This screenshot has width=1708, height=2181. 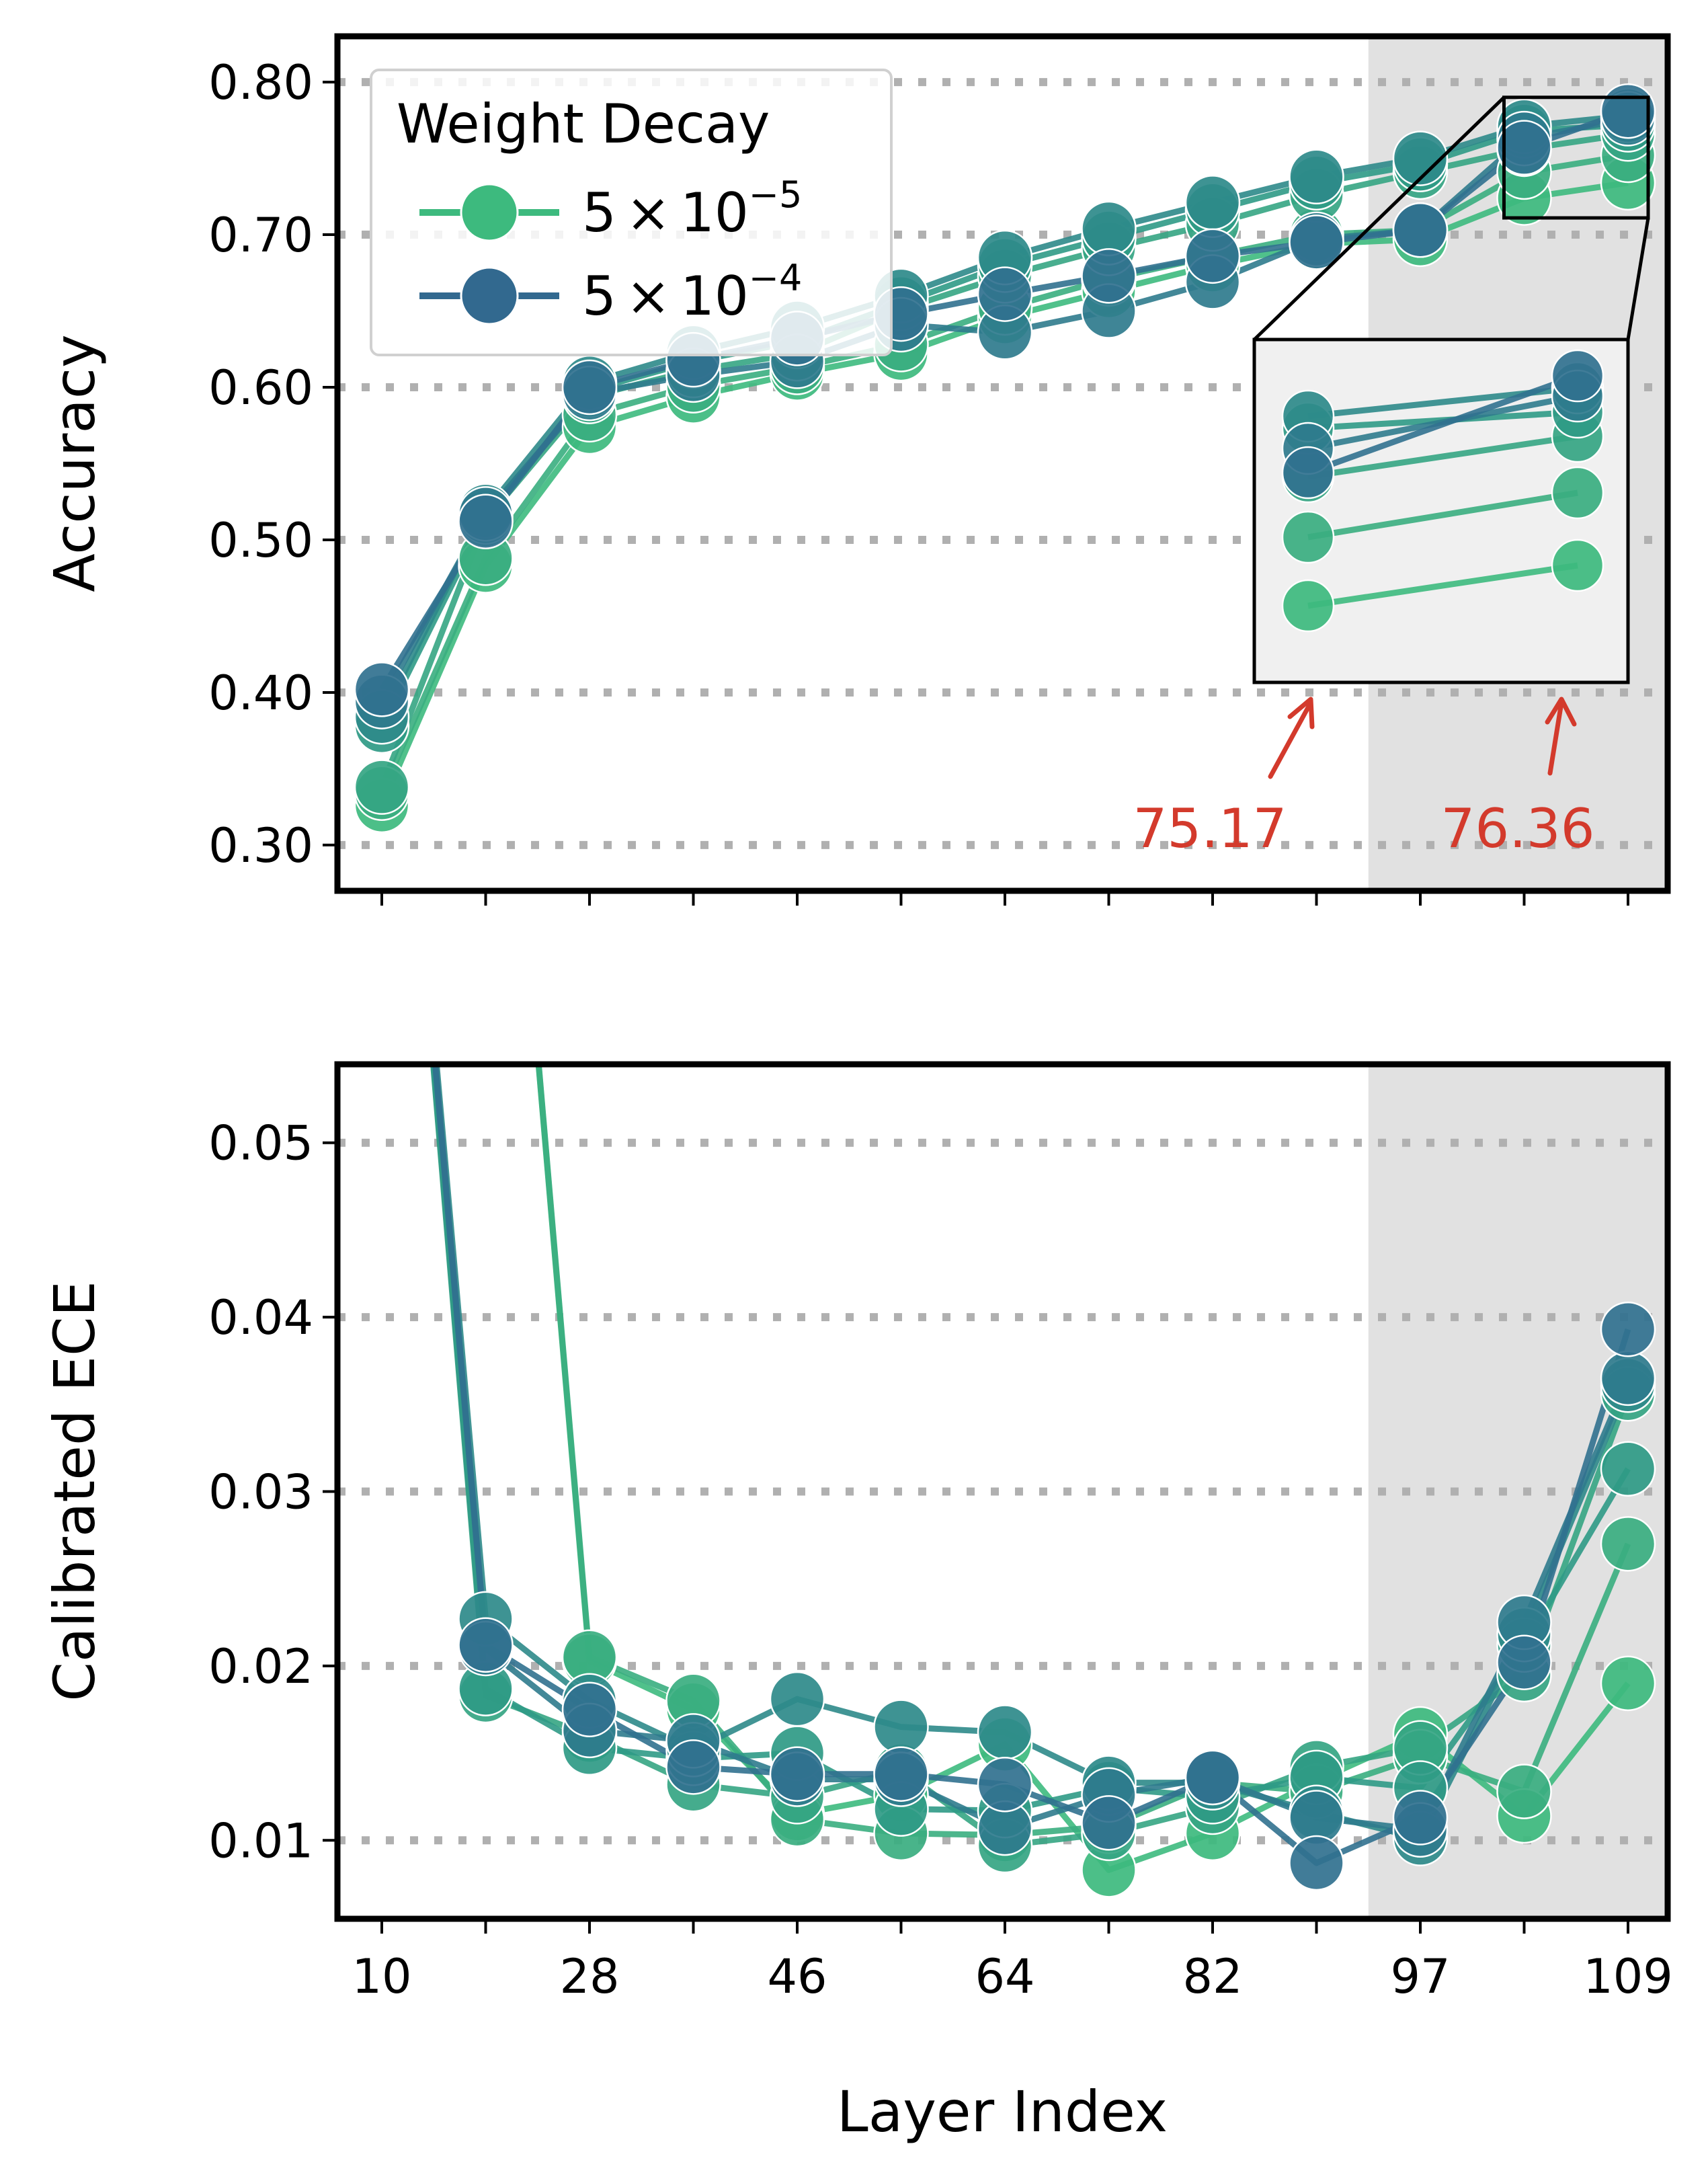 I want to click on x-ticks: 10 28 46 64 82 97 109, so click(x=1012, y=1962).